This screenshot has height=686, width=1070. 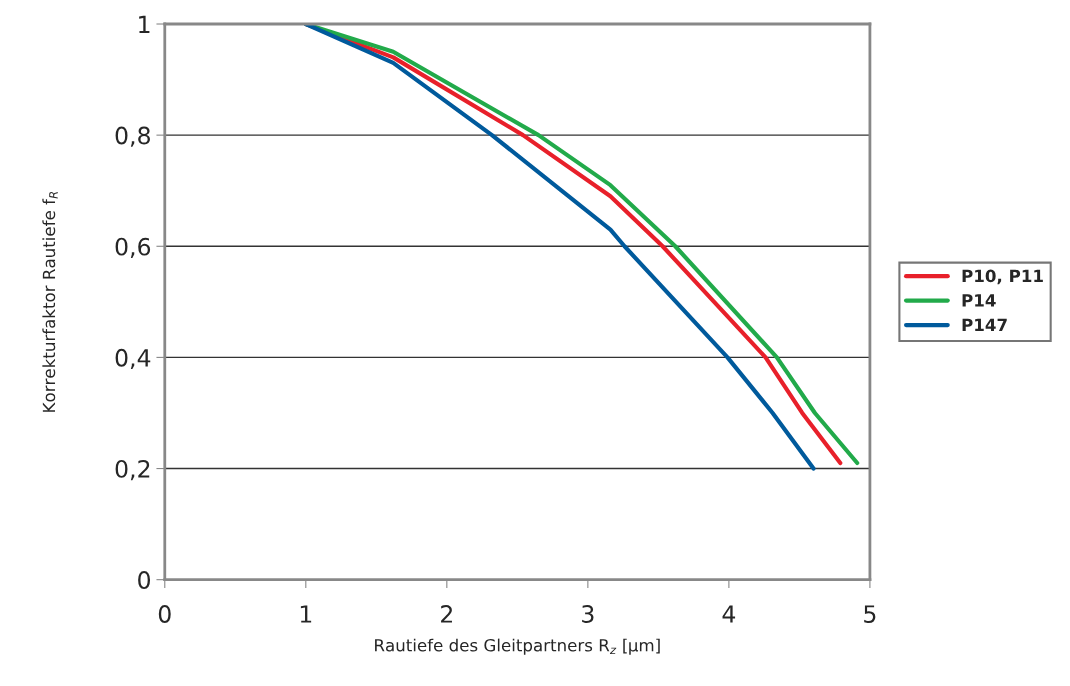 I want to click on x-tick-label: 4, so click(x=729, y=614).